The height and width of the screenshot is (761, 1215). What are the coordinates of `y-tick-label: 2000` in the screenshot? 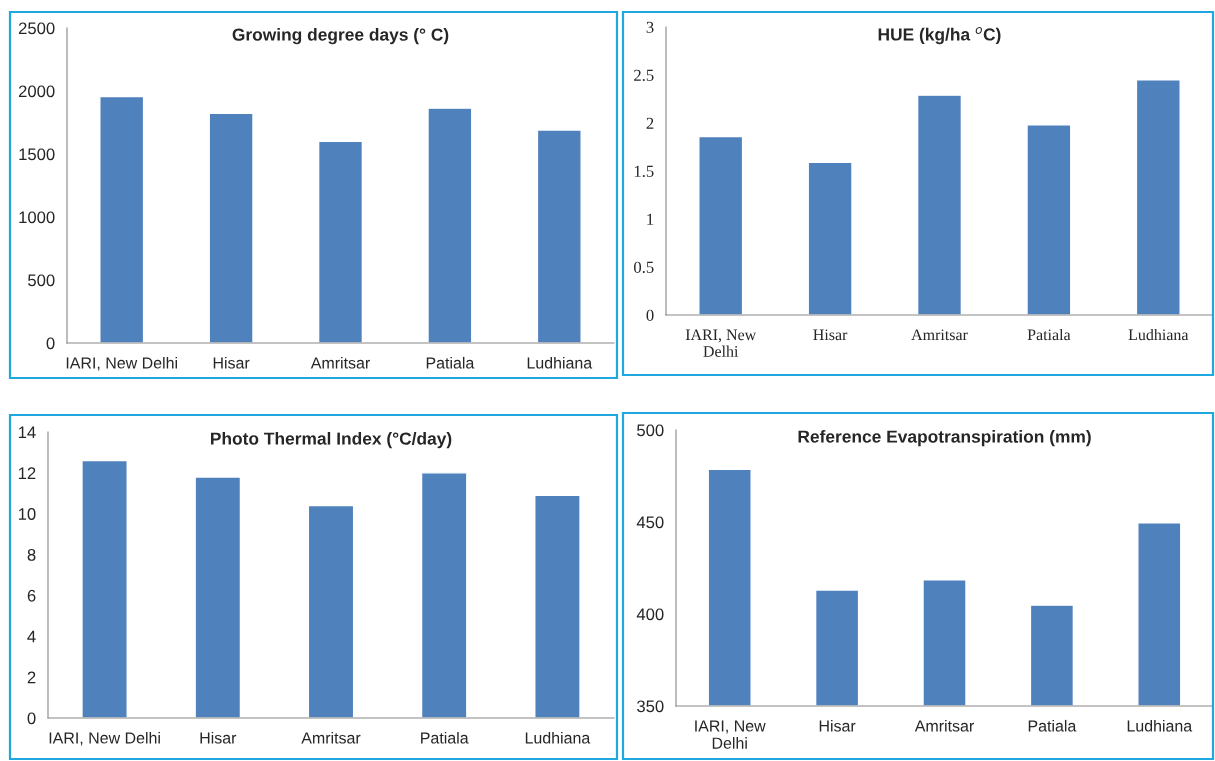 It's located at (36, 91).